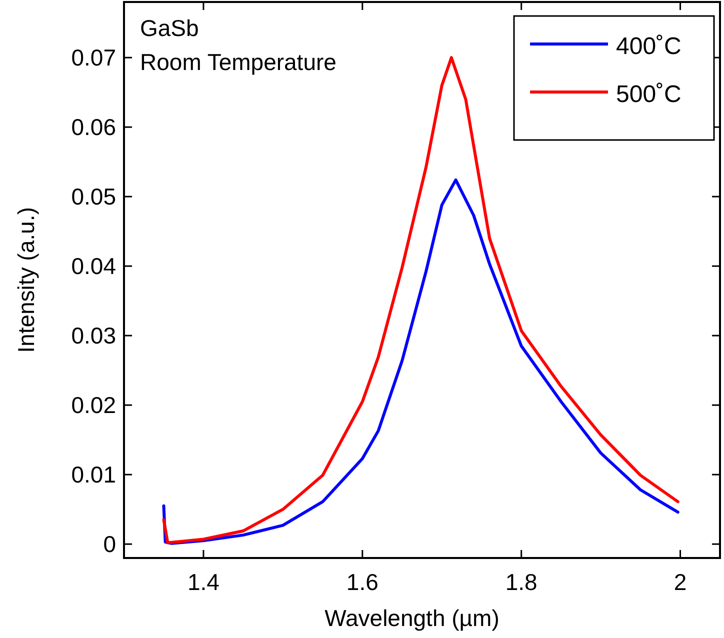  Describe the element at coordinates (93, 197) in the screenshot. I see `y-tick-label: 0.05` at that location.